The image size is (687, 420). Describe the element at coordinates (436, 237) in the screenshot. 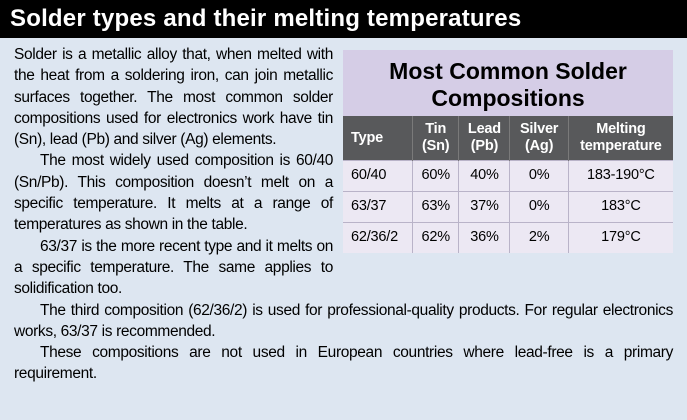

I see `table-cell: 62%` at that location.